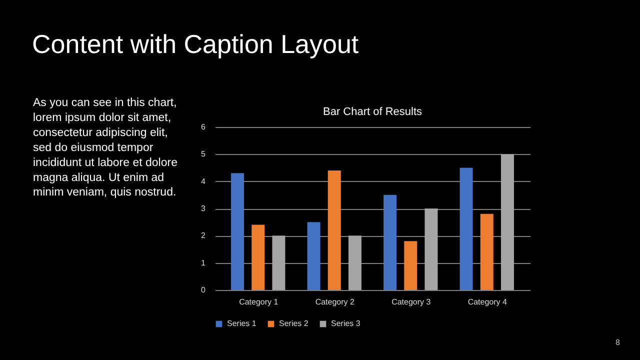 The image size is (640, 360). Describe the element at coordinates (203, 235) in the screenshot. I see `y-tick-label: 2` at that location.